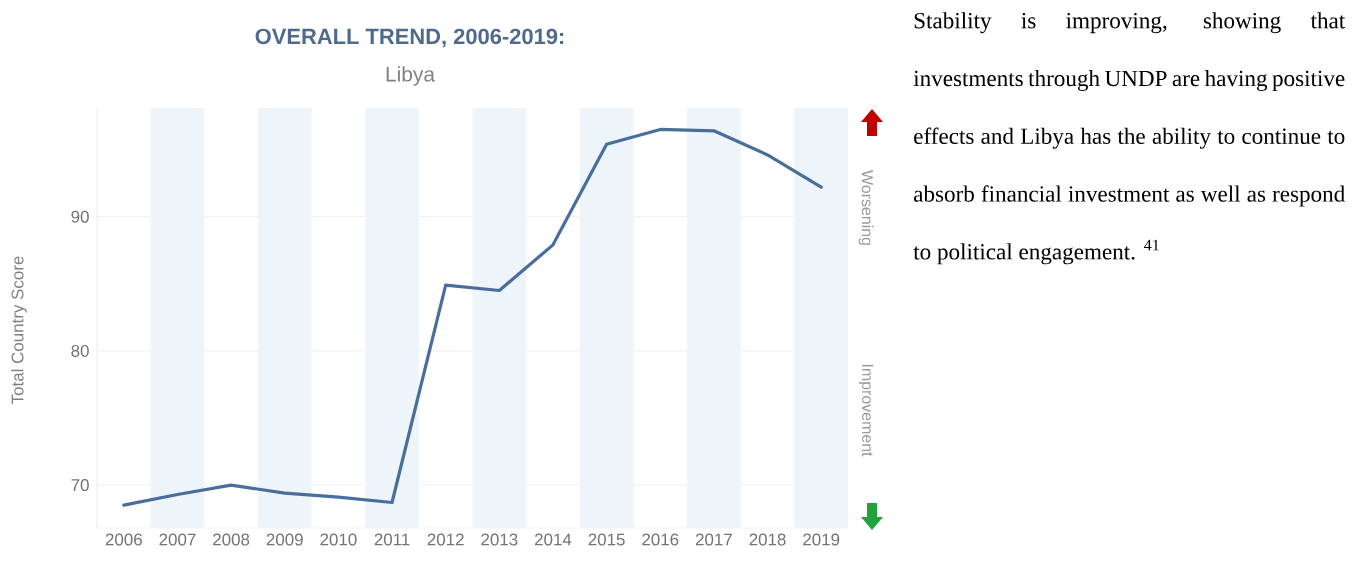 This screenshot has height=562, width=1359. What do you see at coordinates (409, 38) in the screenshot?
I see `chart-title: OVERALL TREND, 2006-2019:` at bounding box center [409, 38].